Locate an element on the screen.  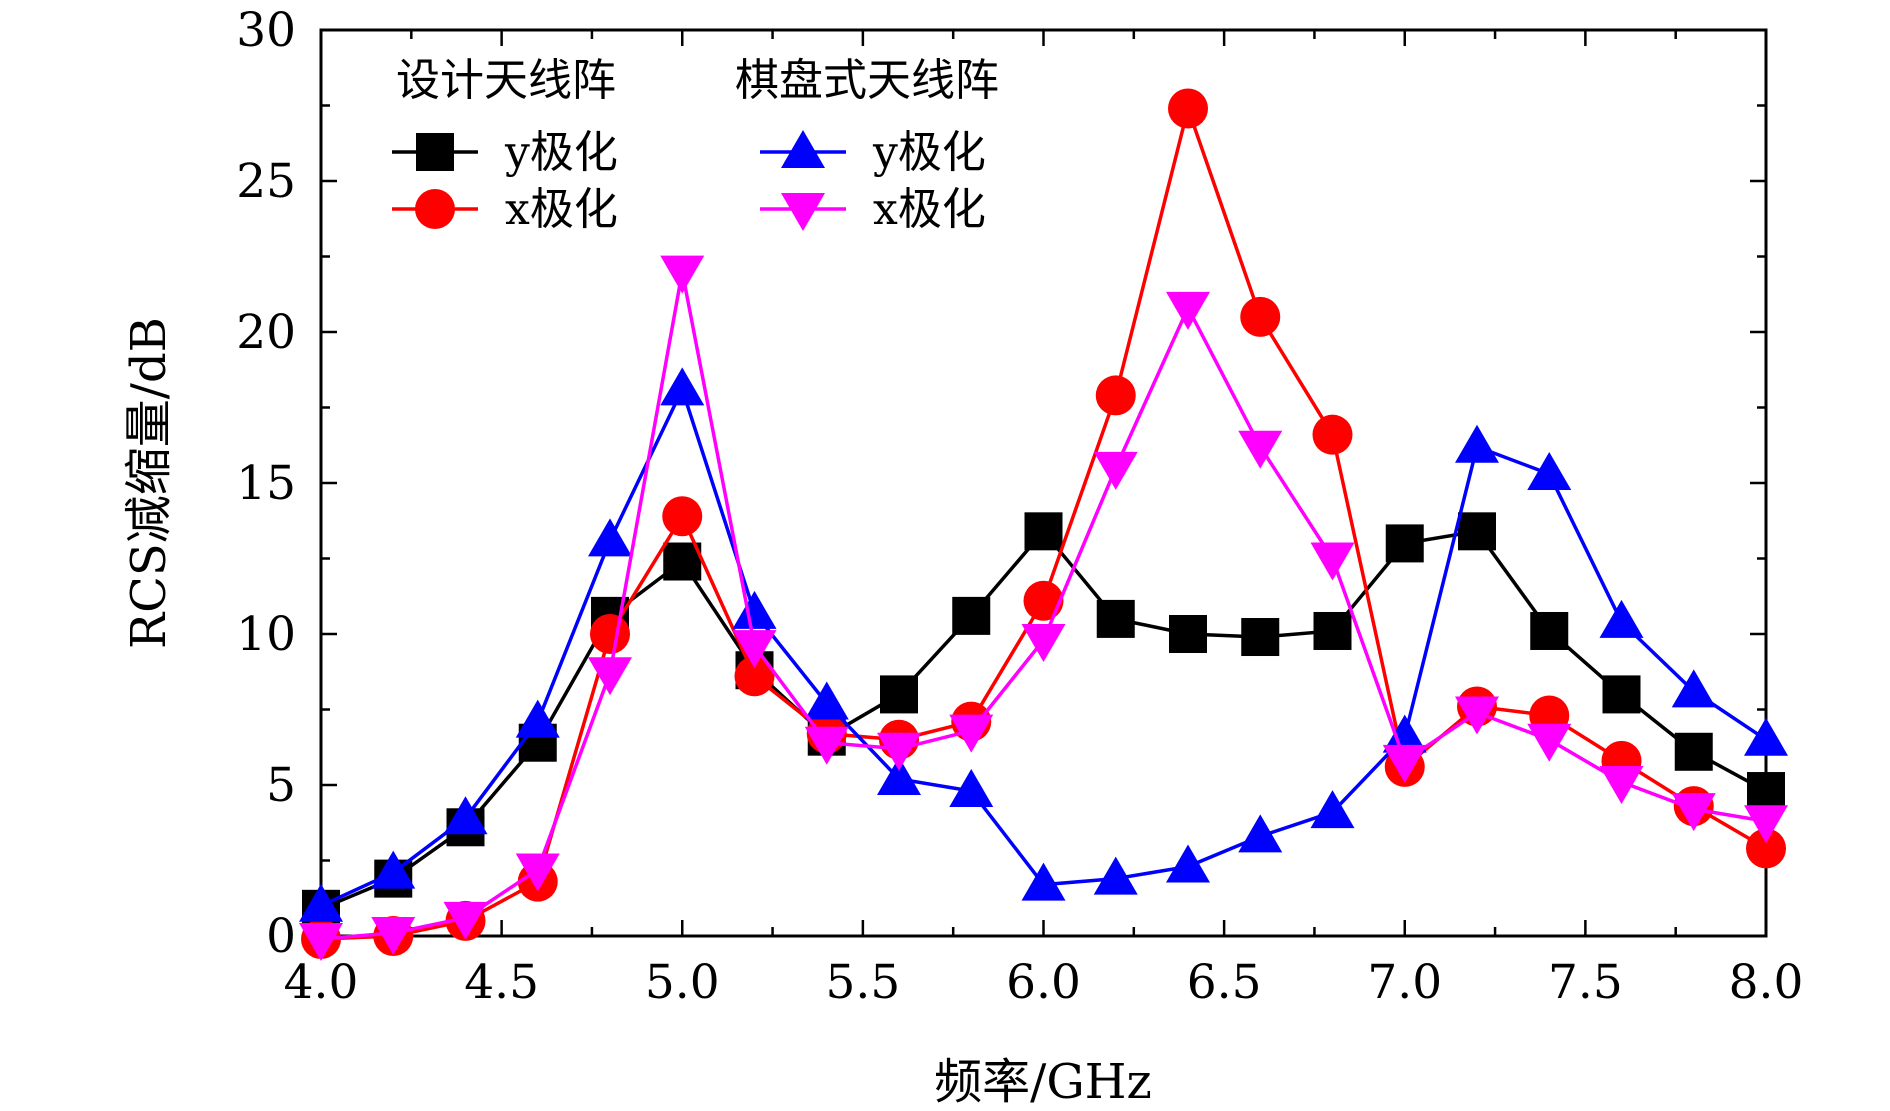
legend-item-3: x极化 is located at coordinates (873, 209).